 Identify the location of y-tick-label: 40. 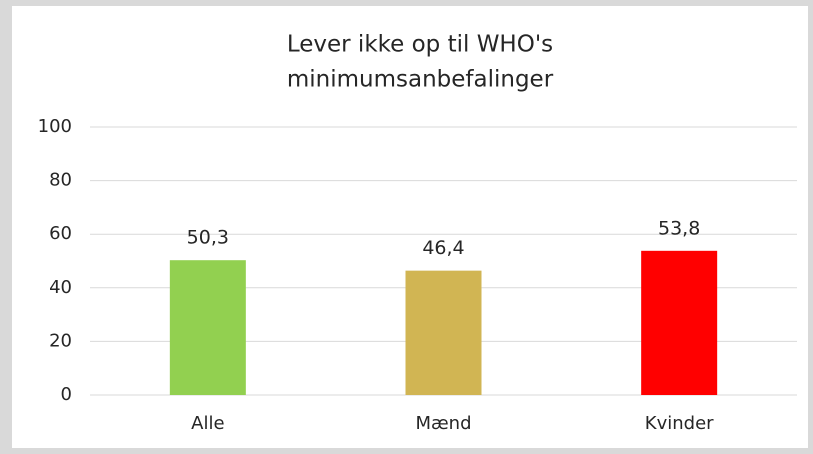
(60, 287).